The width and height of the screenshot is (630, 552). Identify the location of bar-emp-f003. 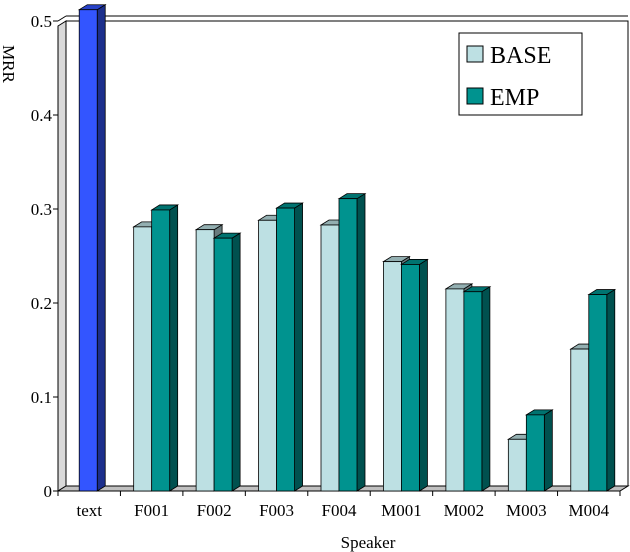
(289, 347).